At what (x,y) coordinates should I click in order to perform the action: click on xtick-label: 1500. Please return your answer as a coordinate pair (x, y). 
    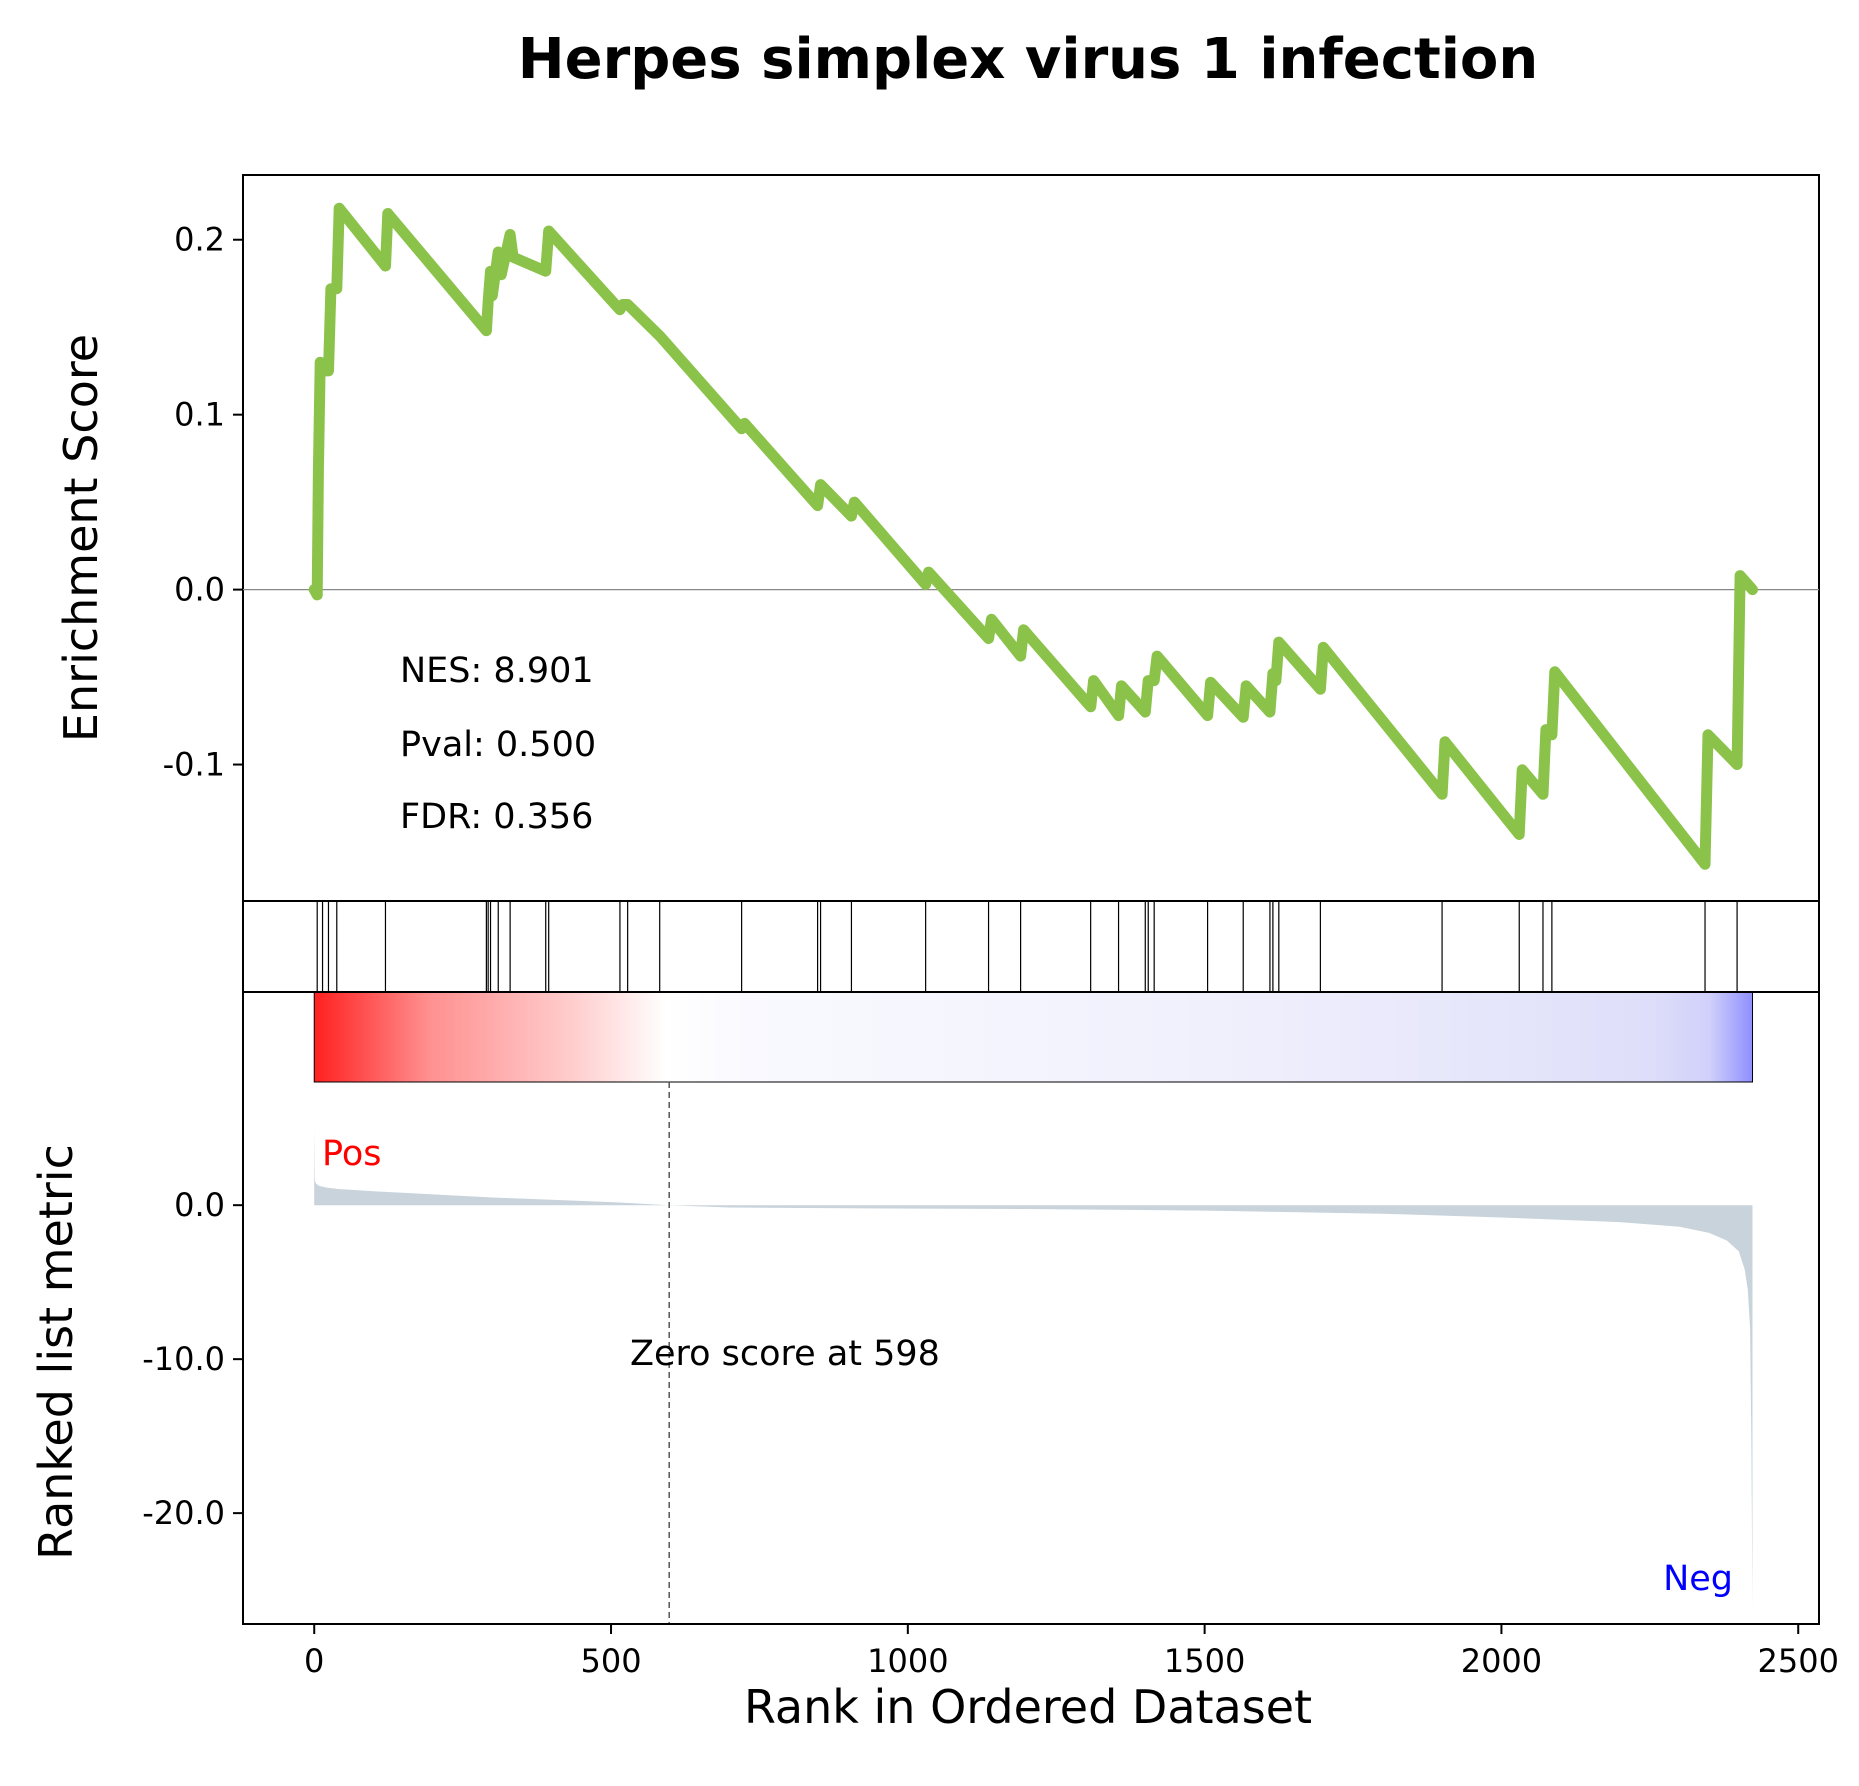
    Looking at the image, I should click on (1204, 1661).